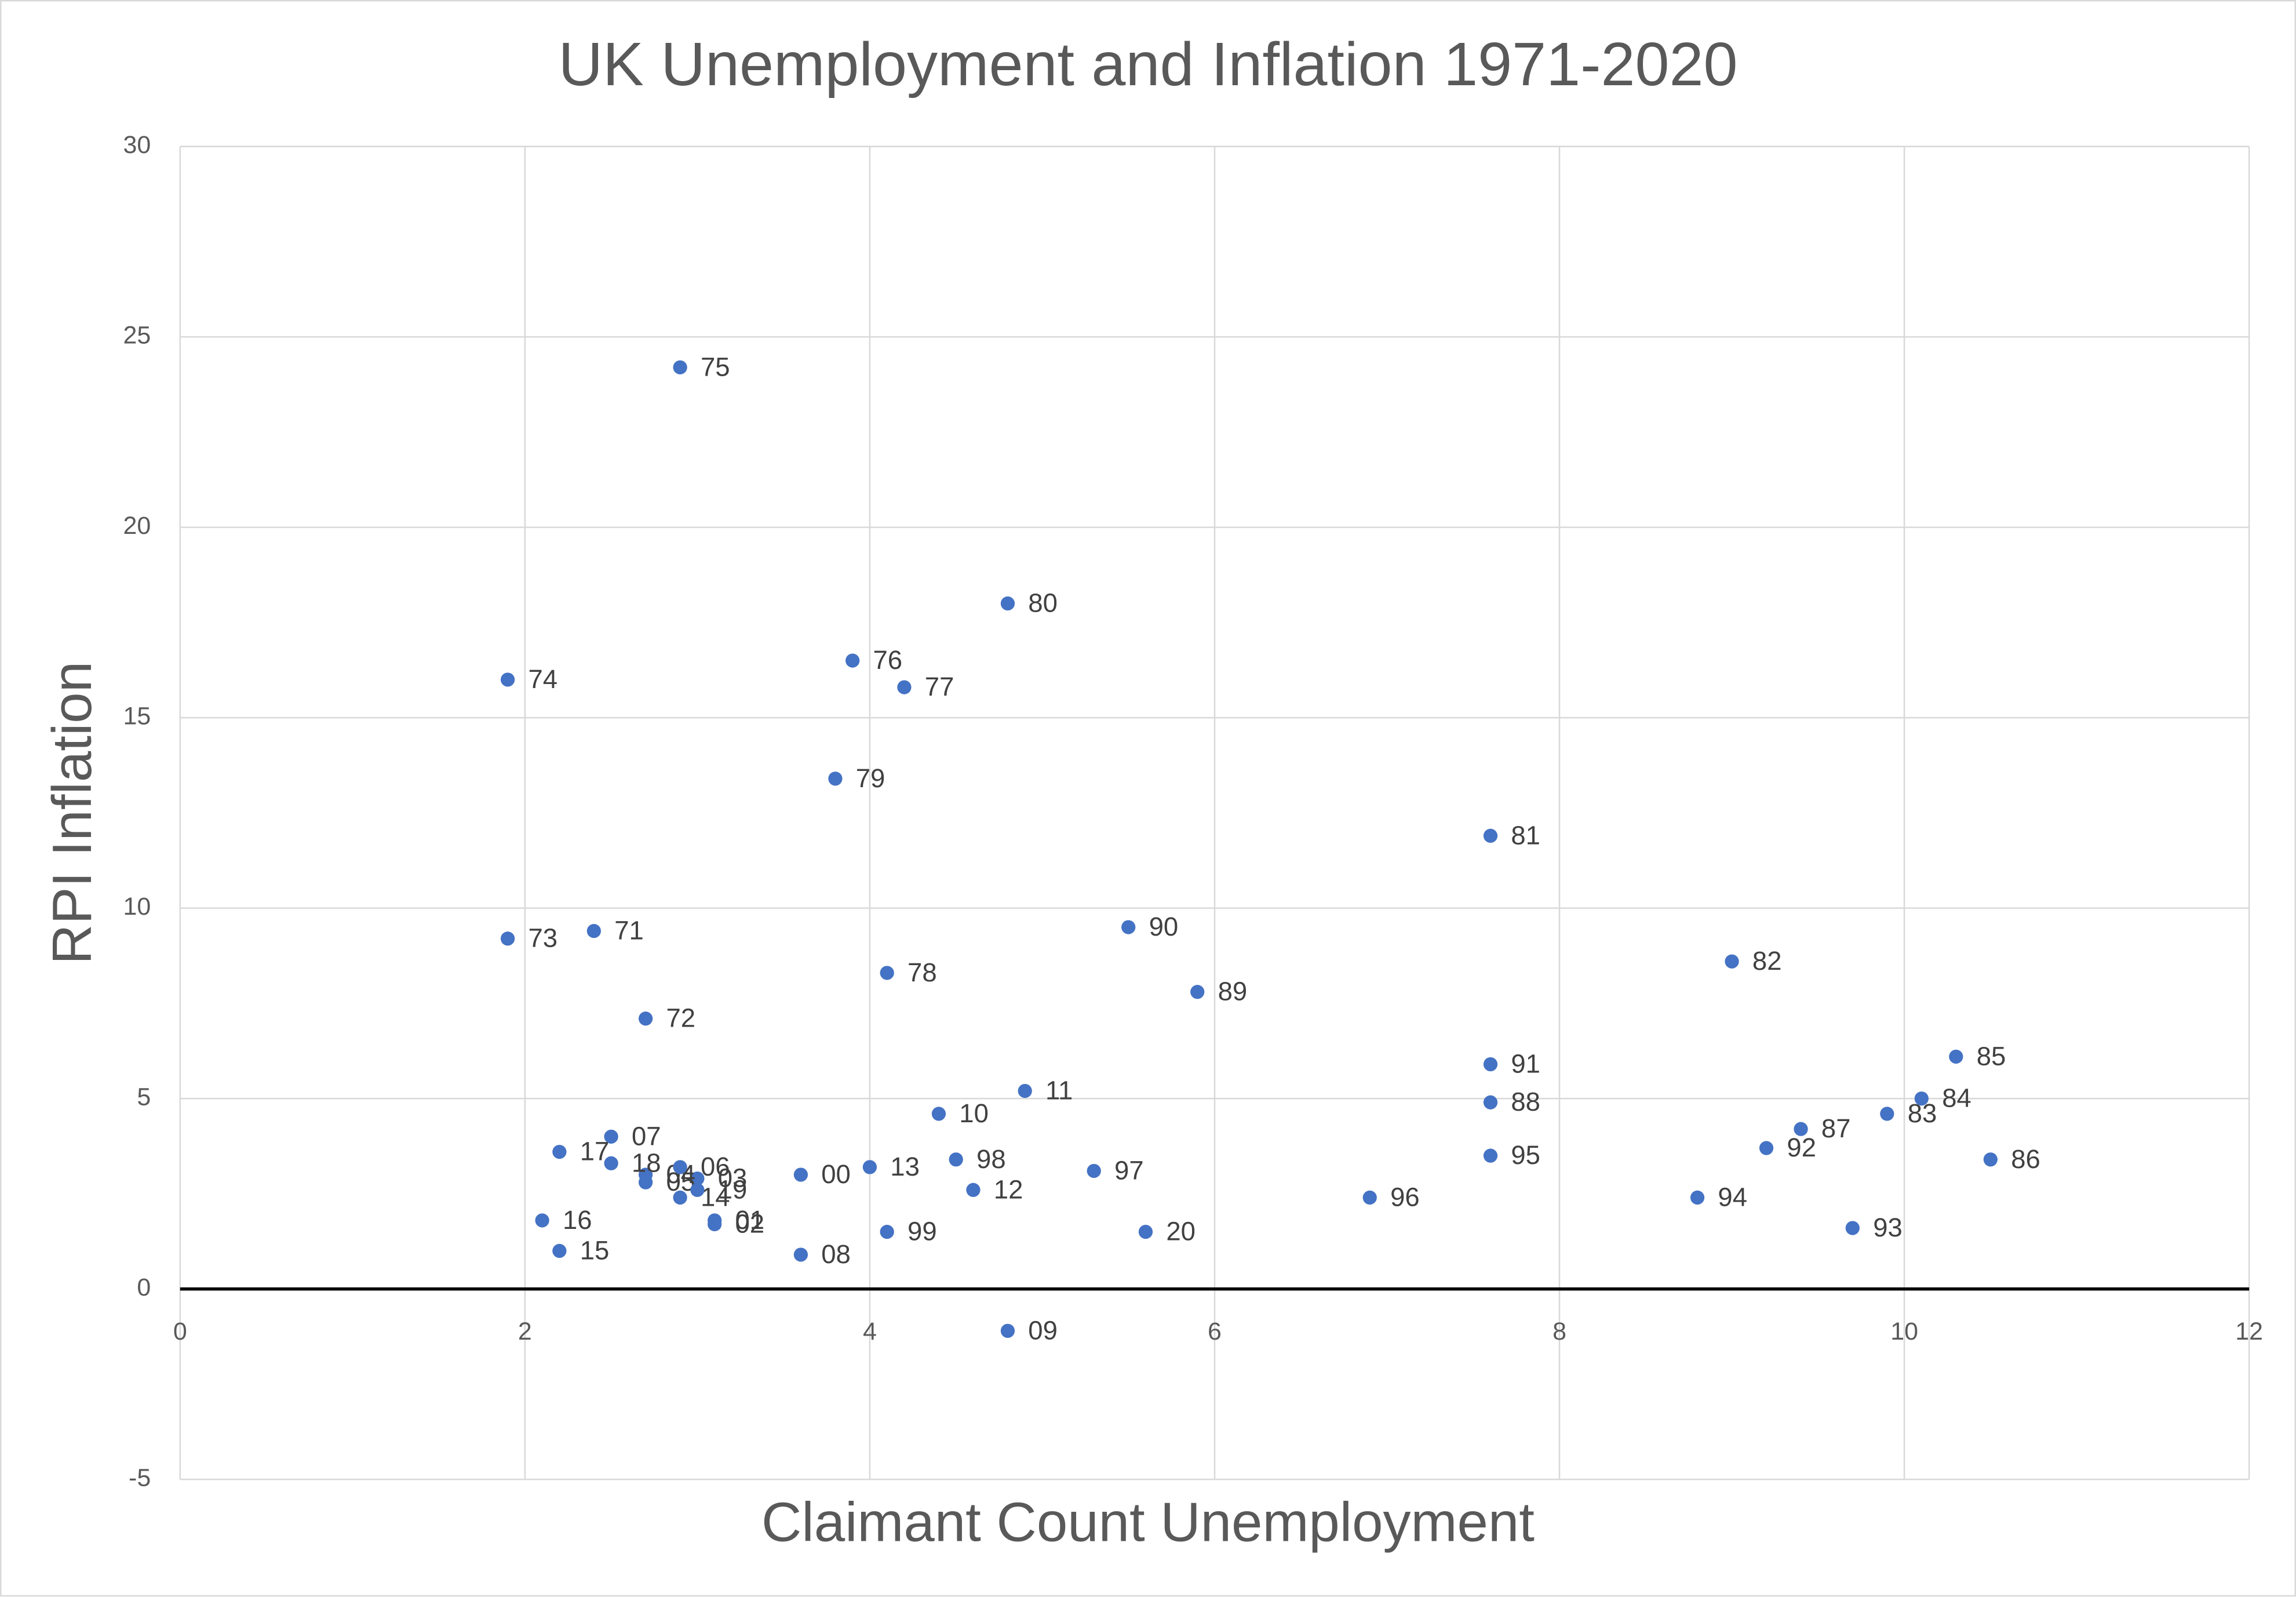 Image resolution: width=2296 pixels, height=1597 pixels. What do you see at coordinates (137, 336) in the screenshot?
I see `y-tick-label: 25` at bounding box center [137, 336].